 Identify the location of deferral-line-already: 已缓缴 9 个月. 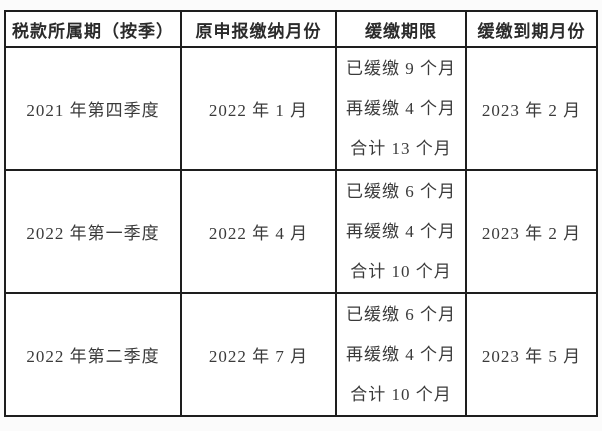
(401, 68).